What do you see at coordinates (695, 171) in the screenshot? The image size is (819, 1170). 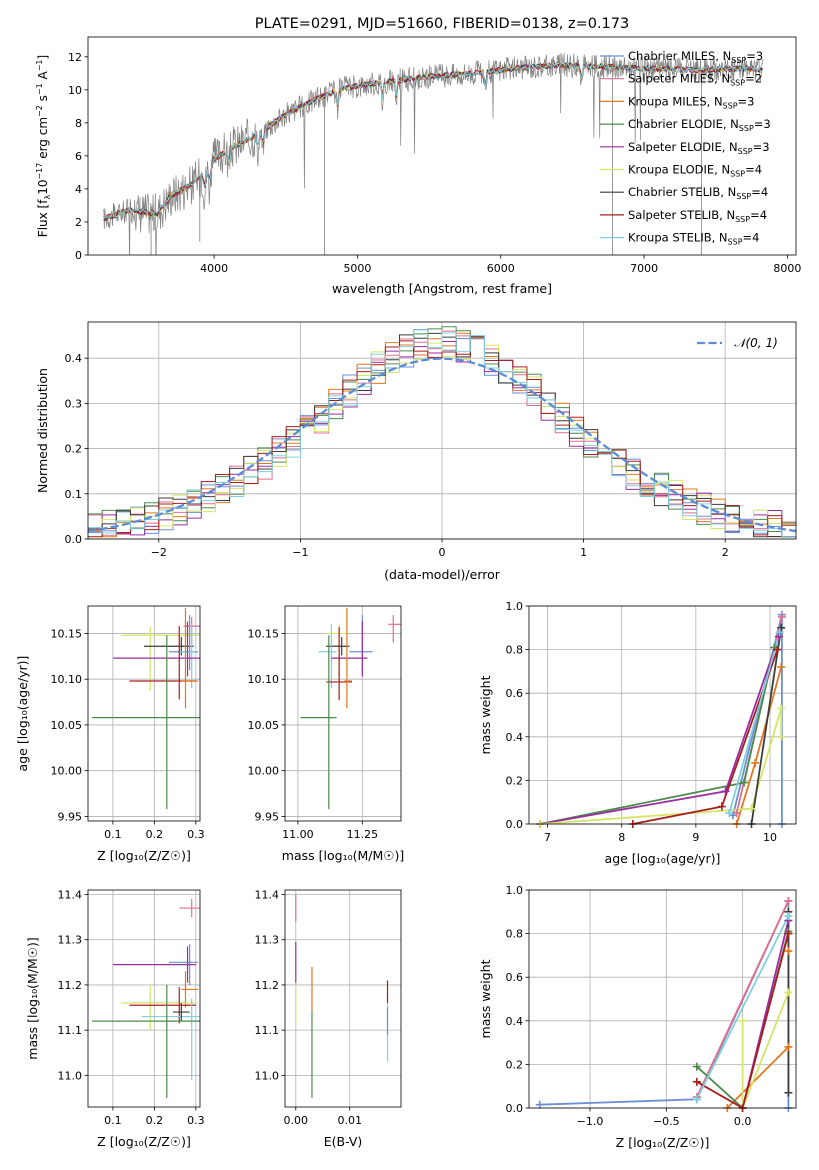 I see `legend-label: Kroupa ELODIE, NSSP=4` at bounding box center [695, 171].